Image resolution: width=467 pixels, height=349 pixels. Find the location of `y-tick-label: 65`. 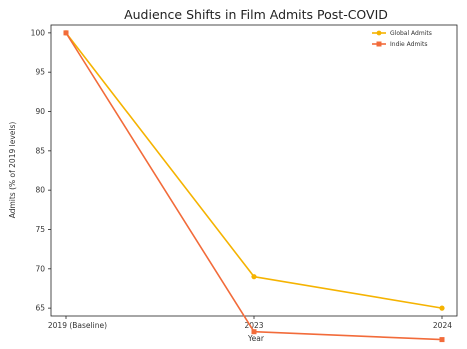

y-tick-label: 65 is located at coordinates (40, 308).